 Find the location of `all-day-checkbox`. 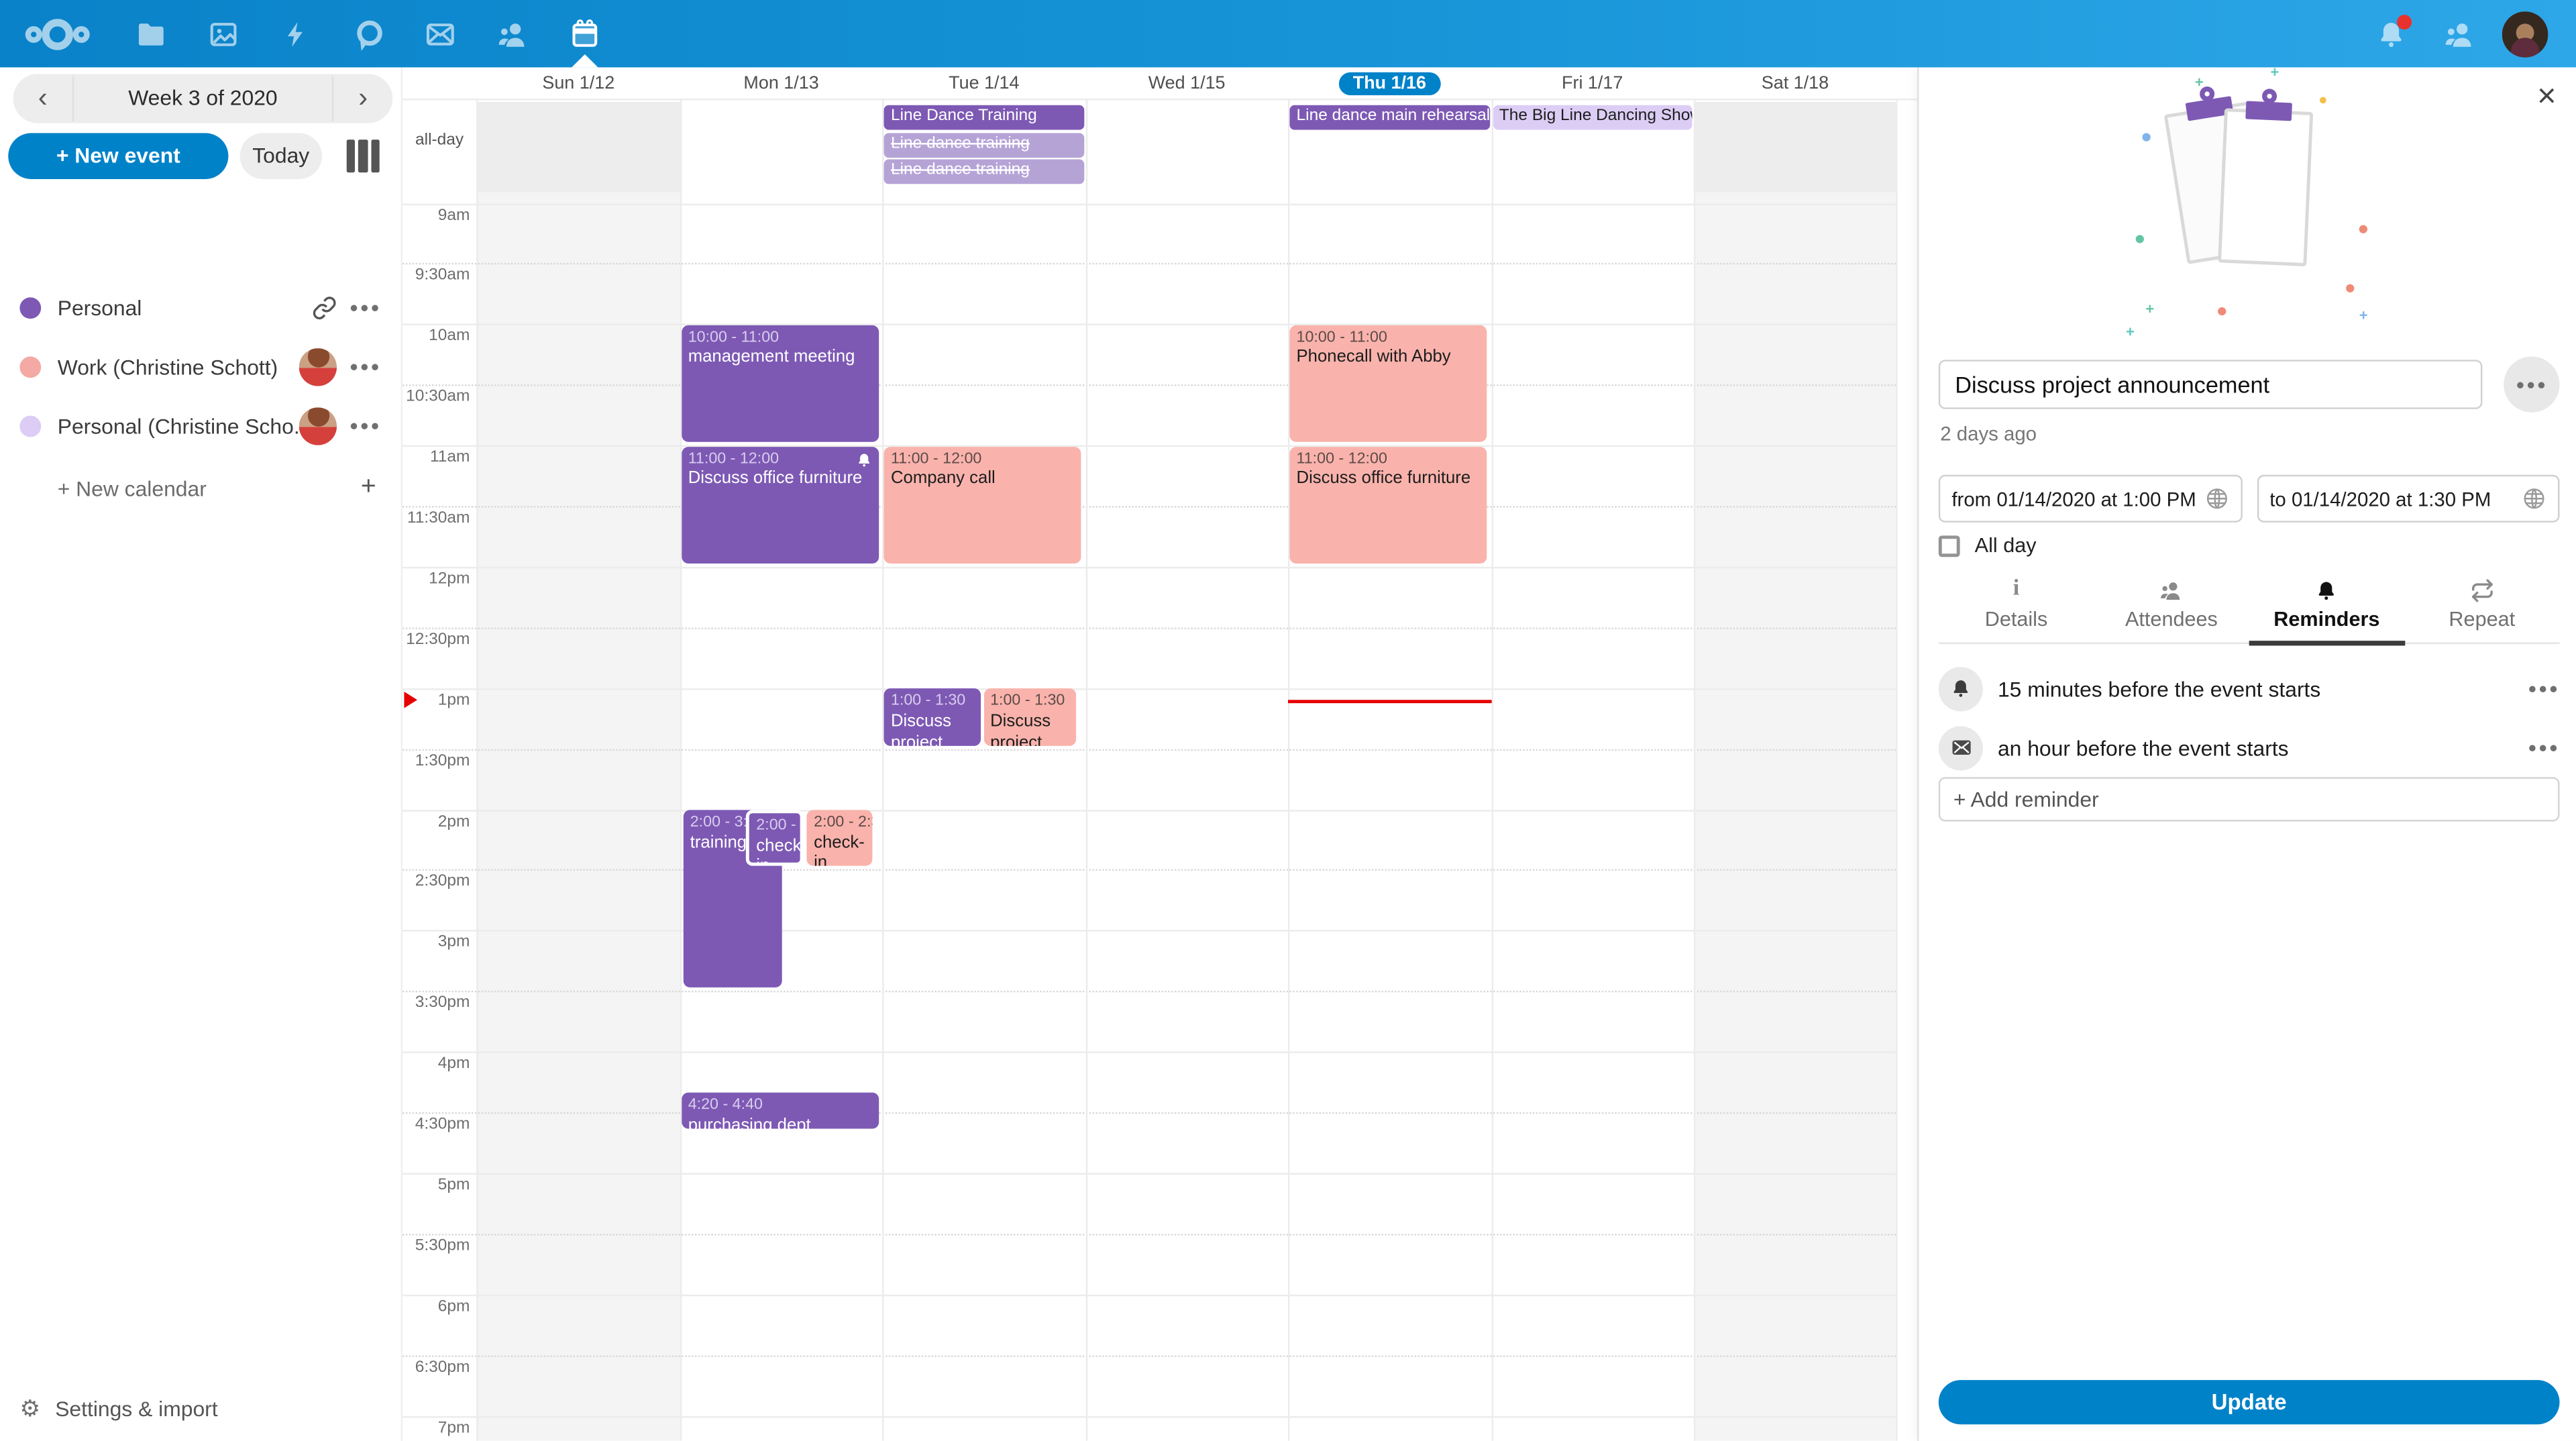

all-day-checkbox is located at coordinates (1949, 545).